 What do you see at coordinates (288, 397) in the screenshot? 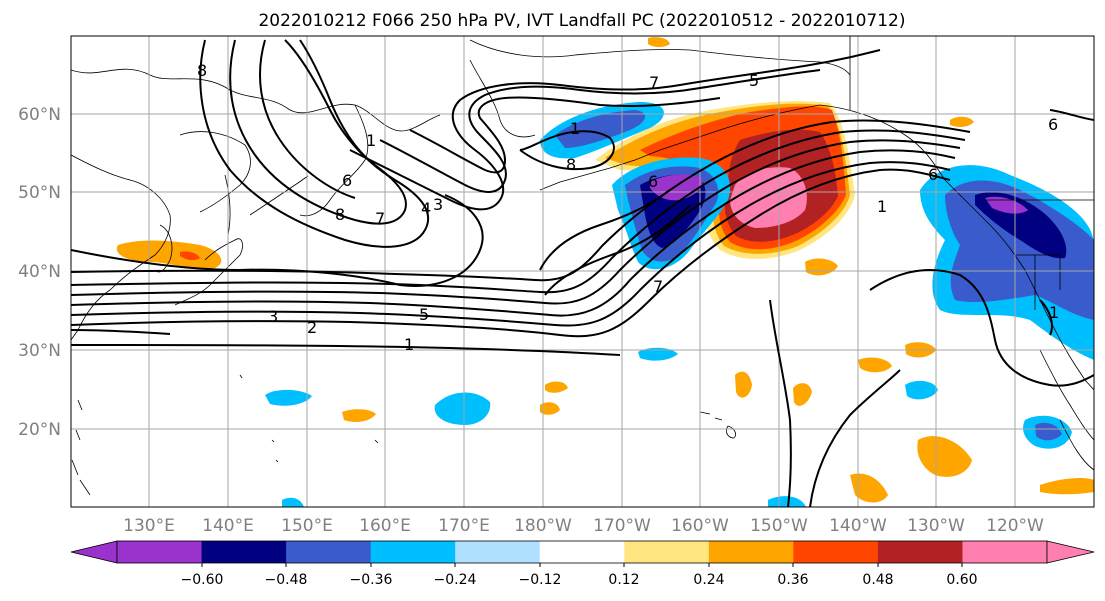
I see `negative-blob-24n-150e` at bounding box center [288, 397].